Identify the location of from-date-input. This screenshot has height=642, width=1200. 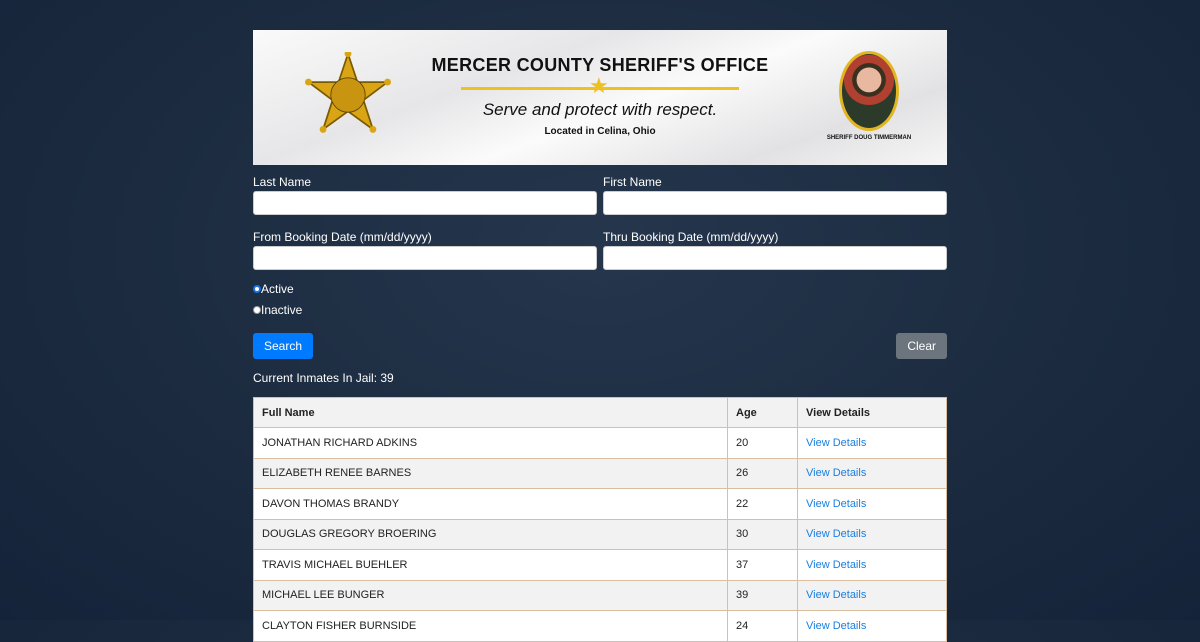
(425, 258).